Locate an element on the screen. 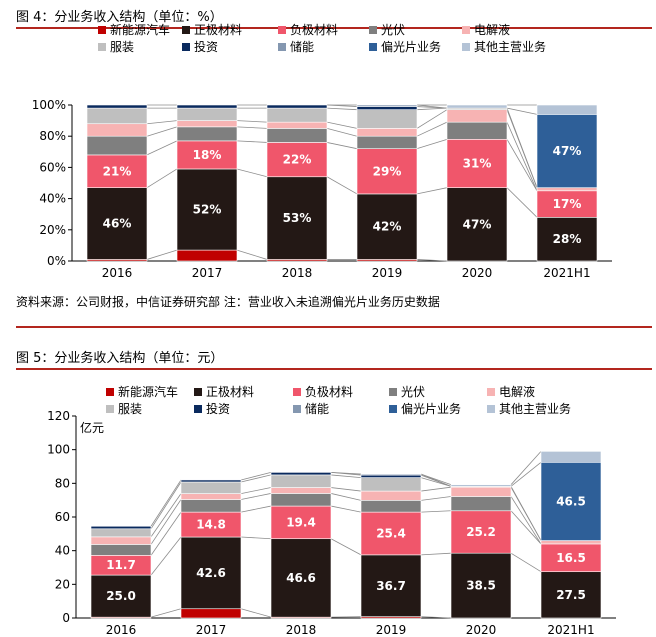 This screenshot has width=656, height=637. amount-data-label: 38.5 is located at coordinates (481, 586).